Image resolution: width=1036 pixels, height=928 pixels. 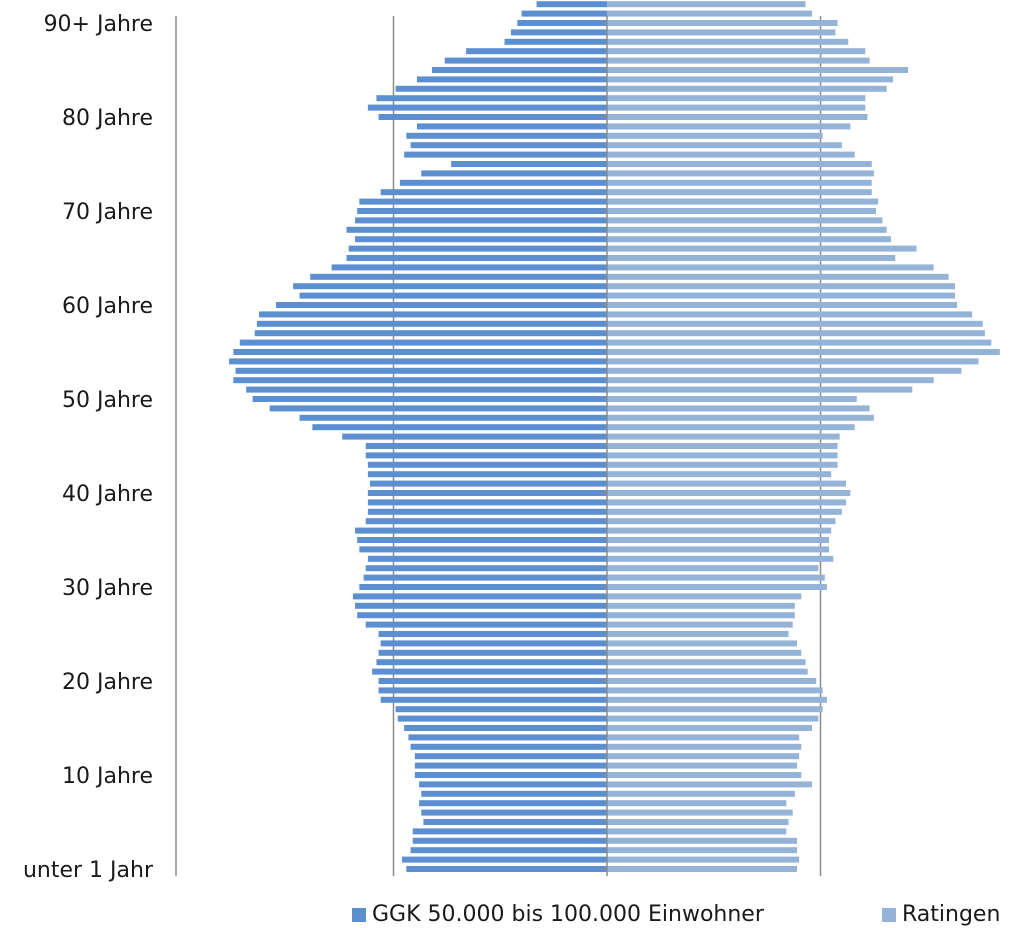 I want to click on y-tick-label: 70 Jahre, so click(x=107, y=212).